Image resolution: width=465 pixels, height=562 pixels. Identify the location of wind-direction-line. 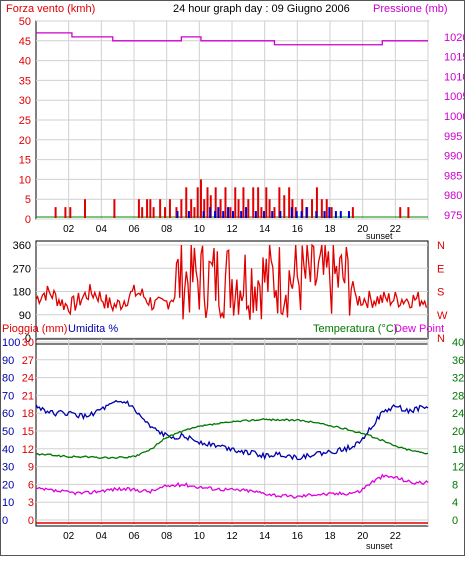
(231, 281).